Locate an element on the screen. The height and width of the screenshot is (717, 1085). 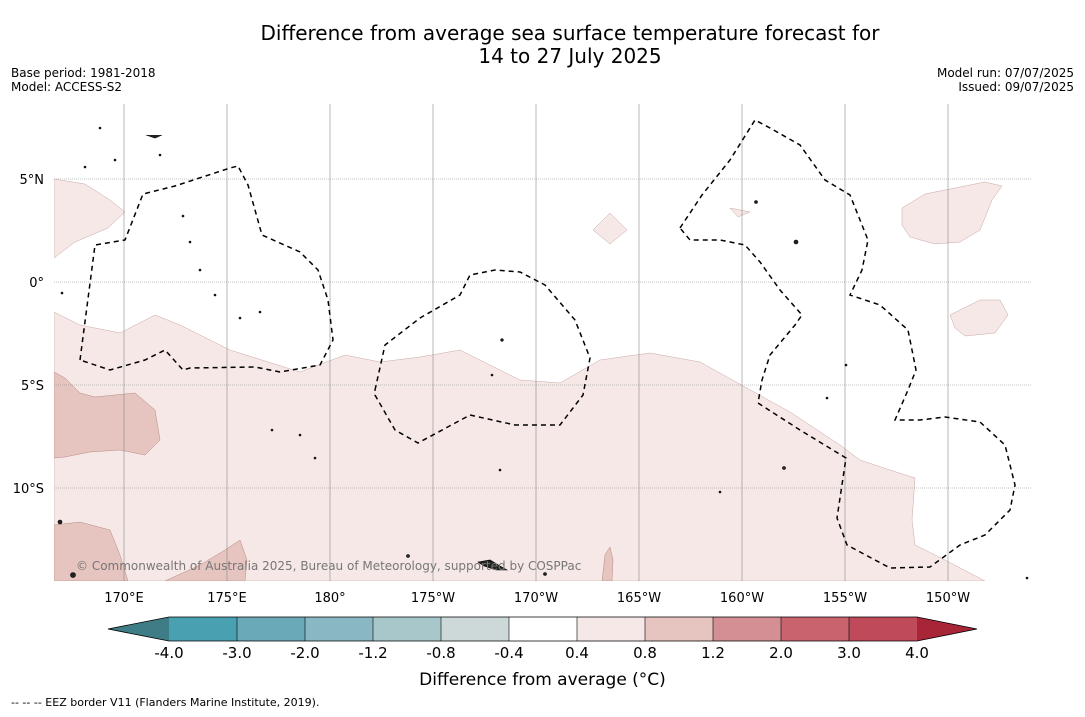
cbar-tick: 4.0 is located at coordinates (917, 653).